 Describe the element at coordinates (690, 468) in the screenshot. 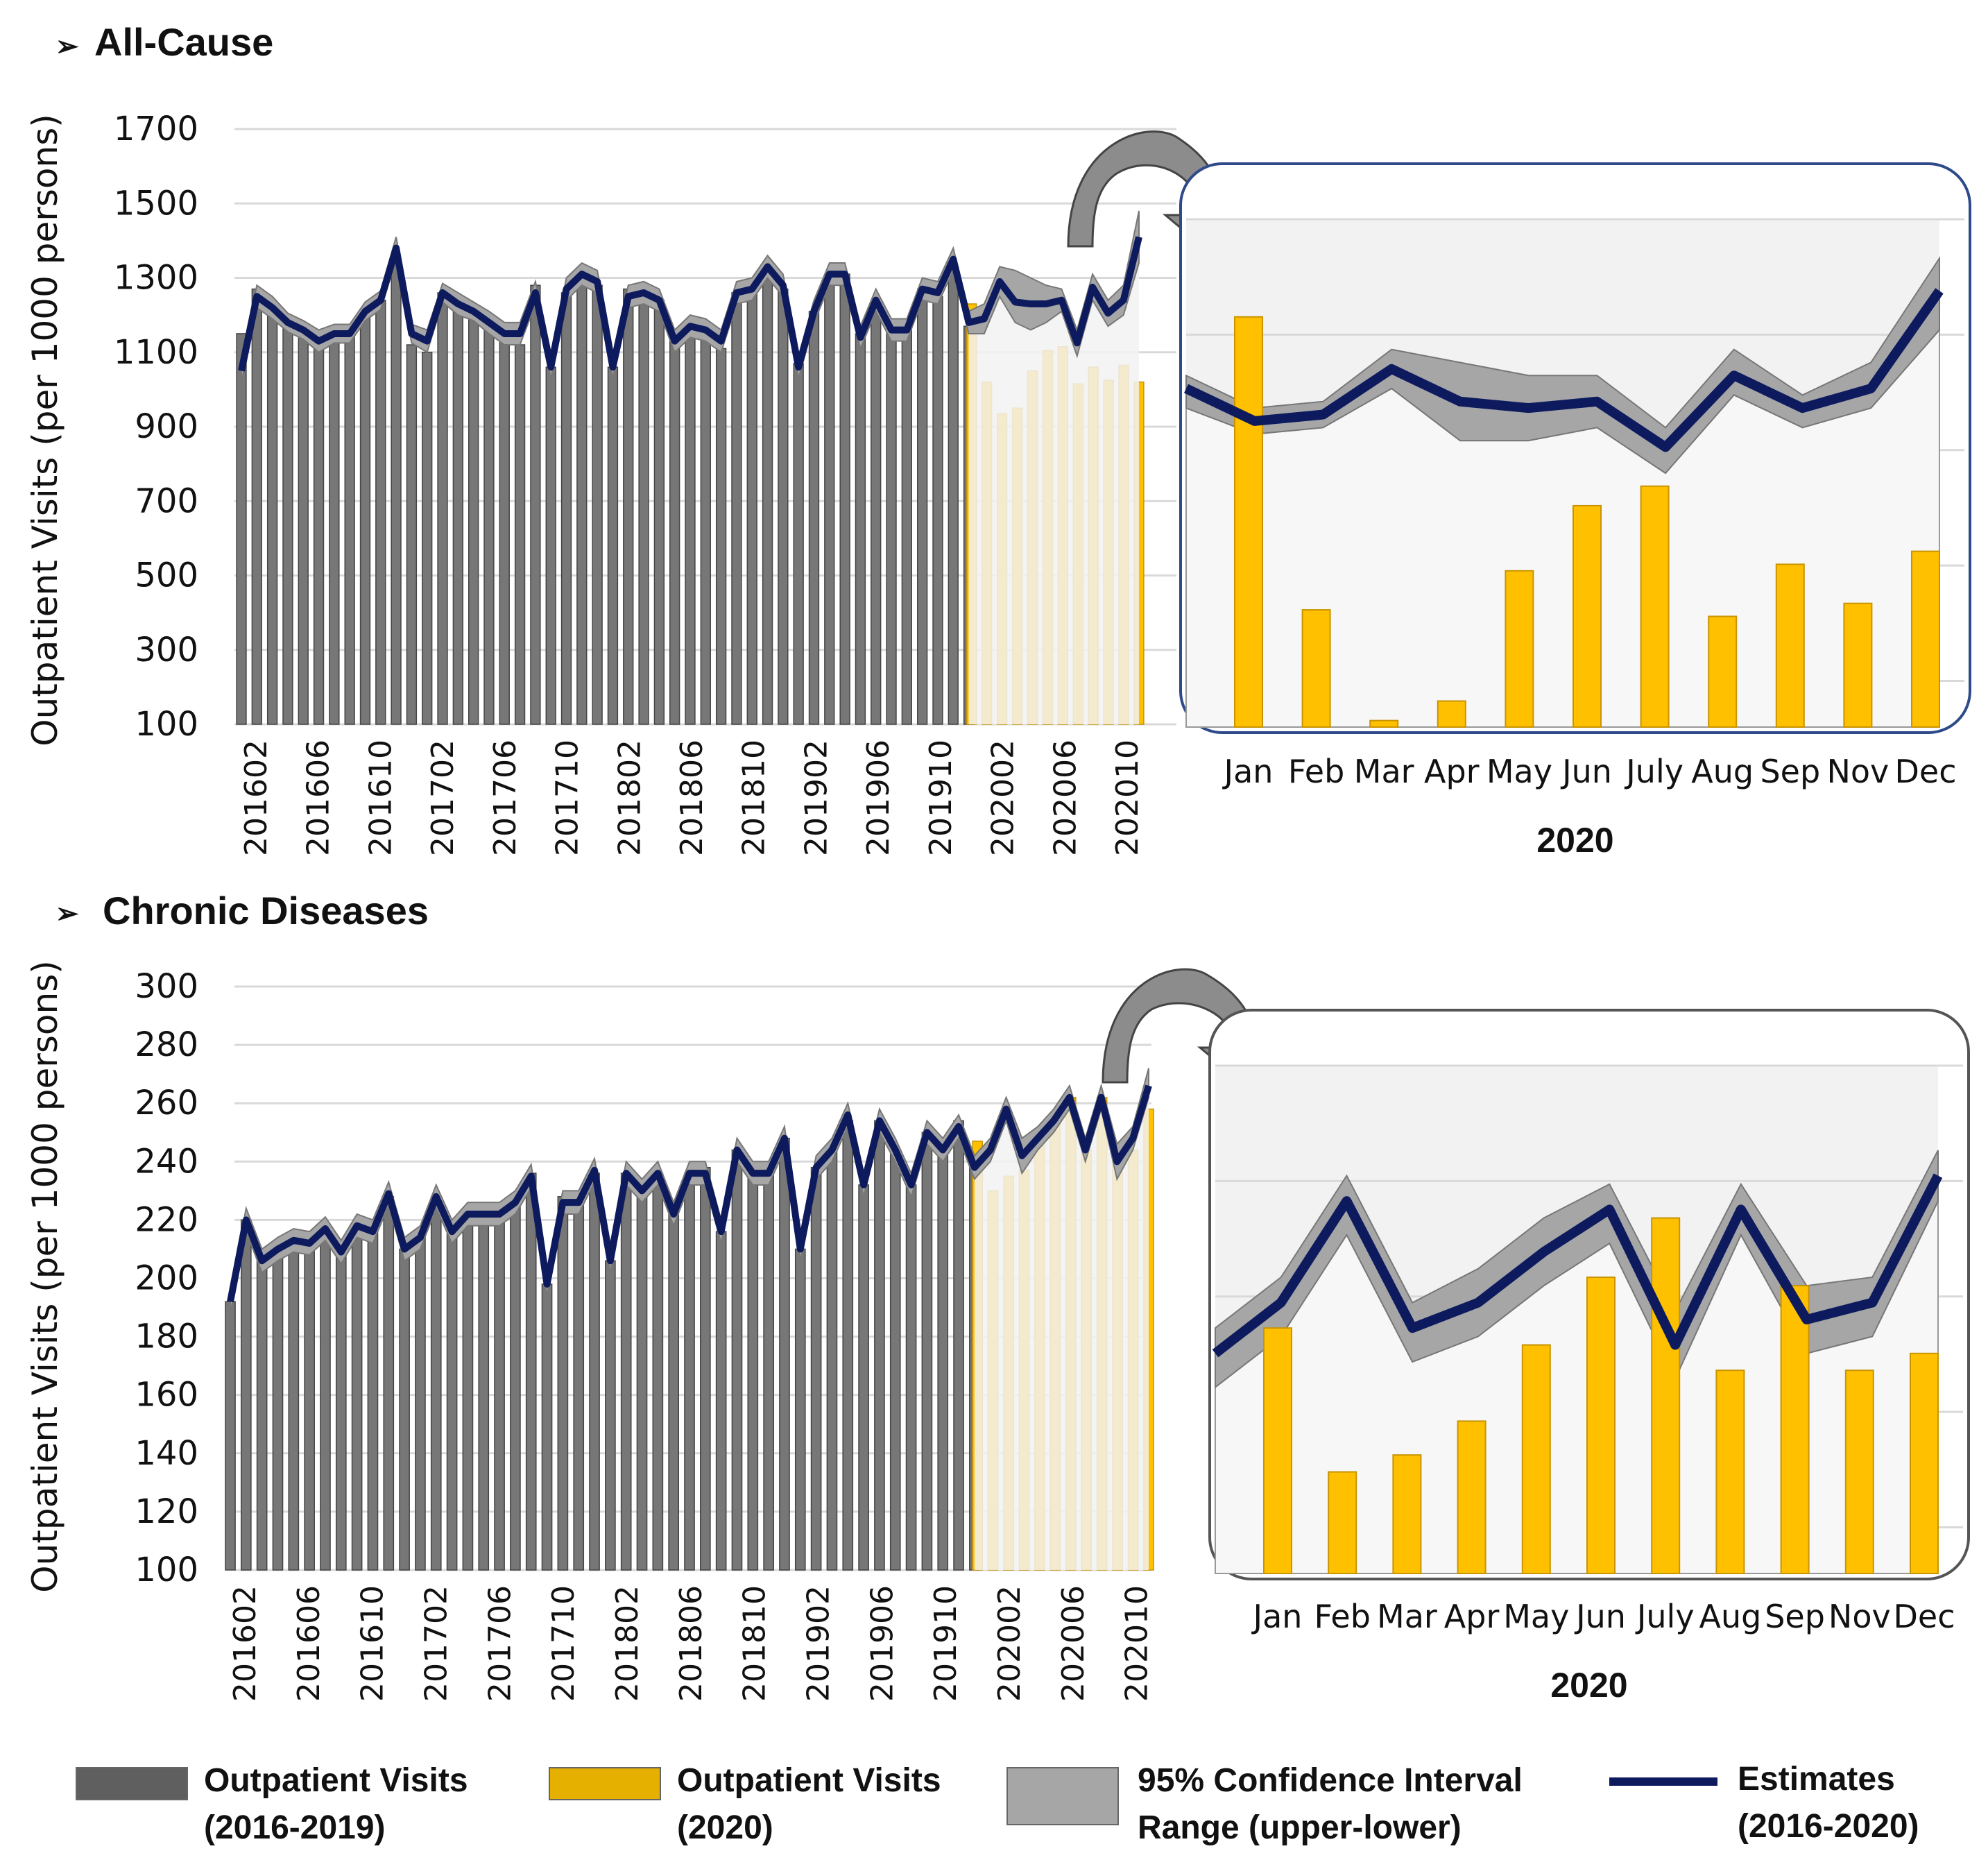

I see `estimate-and-ci` at that location.